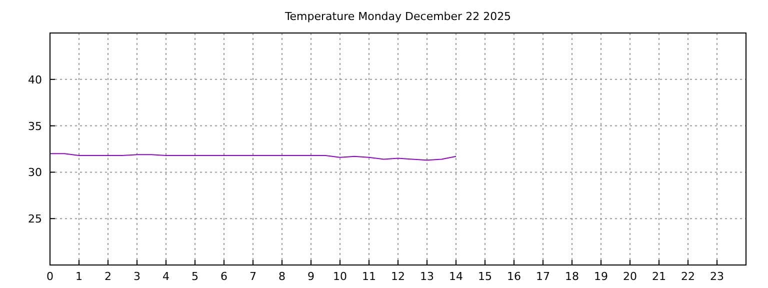 Image resolution: width=768 pixels, height=288 pixels. Describe the element at coordinates (35, 126) in the screenshot. I see `y-tick-label: 35` at that location.